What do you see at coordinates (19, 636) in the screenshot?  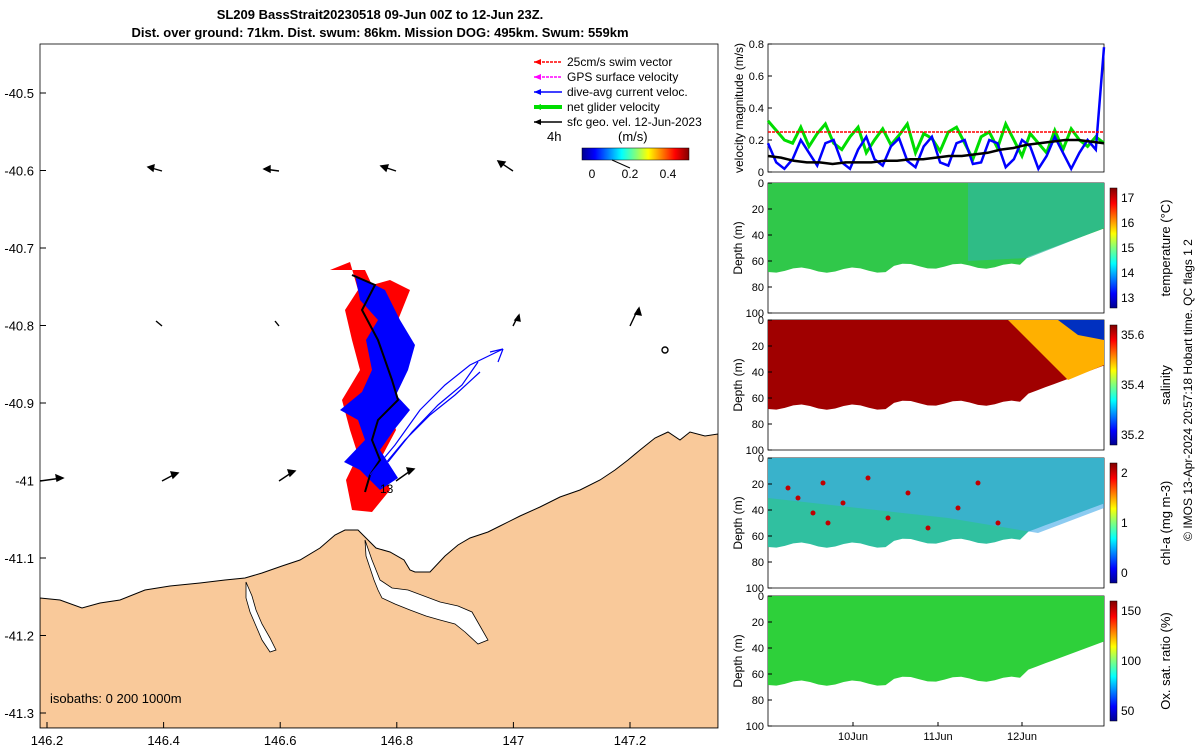 I see `map-y-tick-label: -41.2` at bounding box center [19, 636].